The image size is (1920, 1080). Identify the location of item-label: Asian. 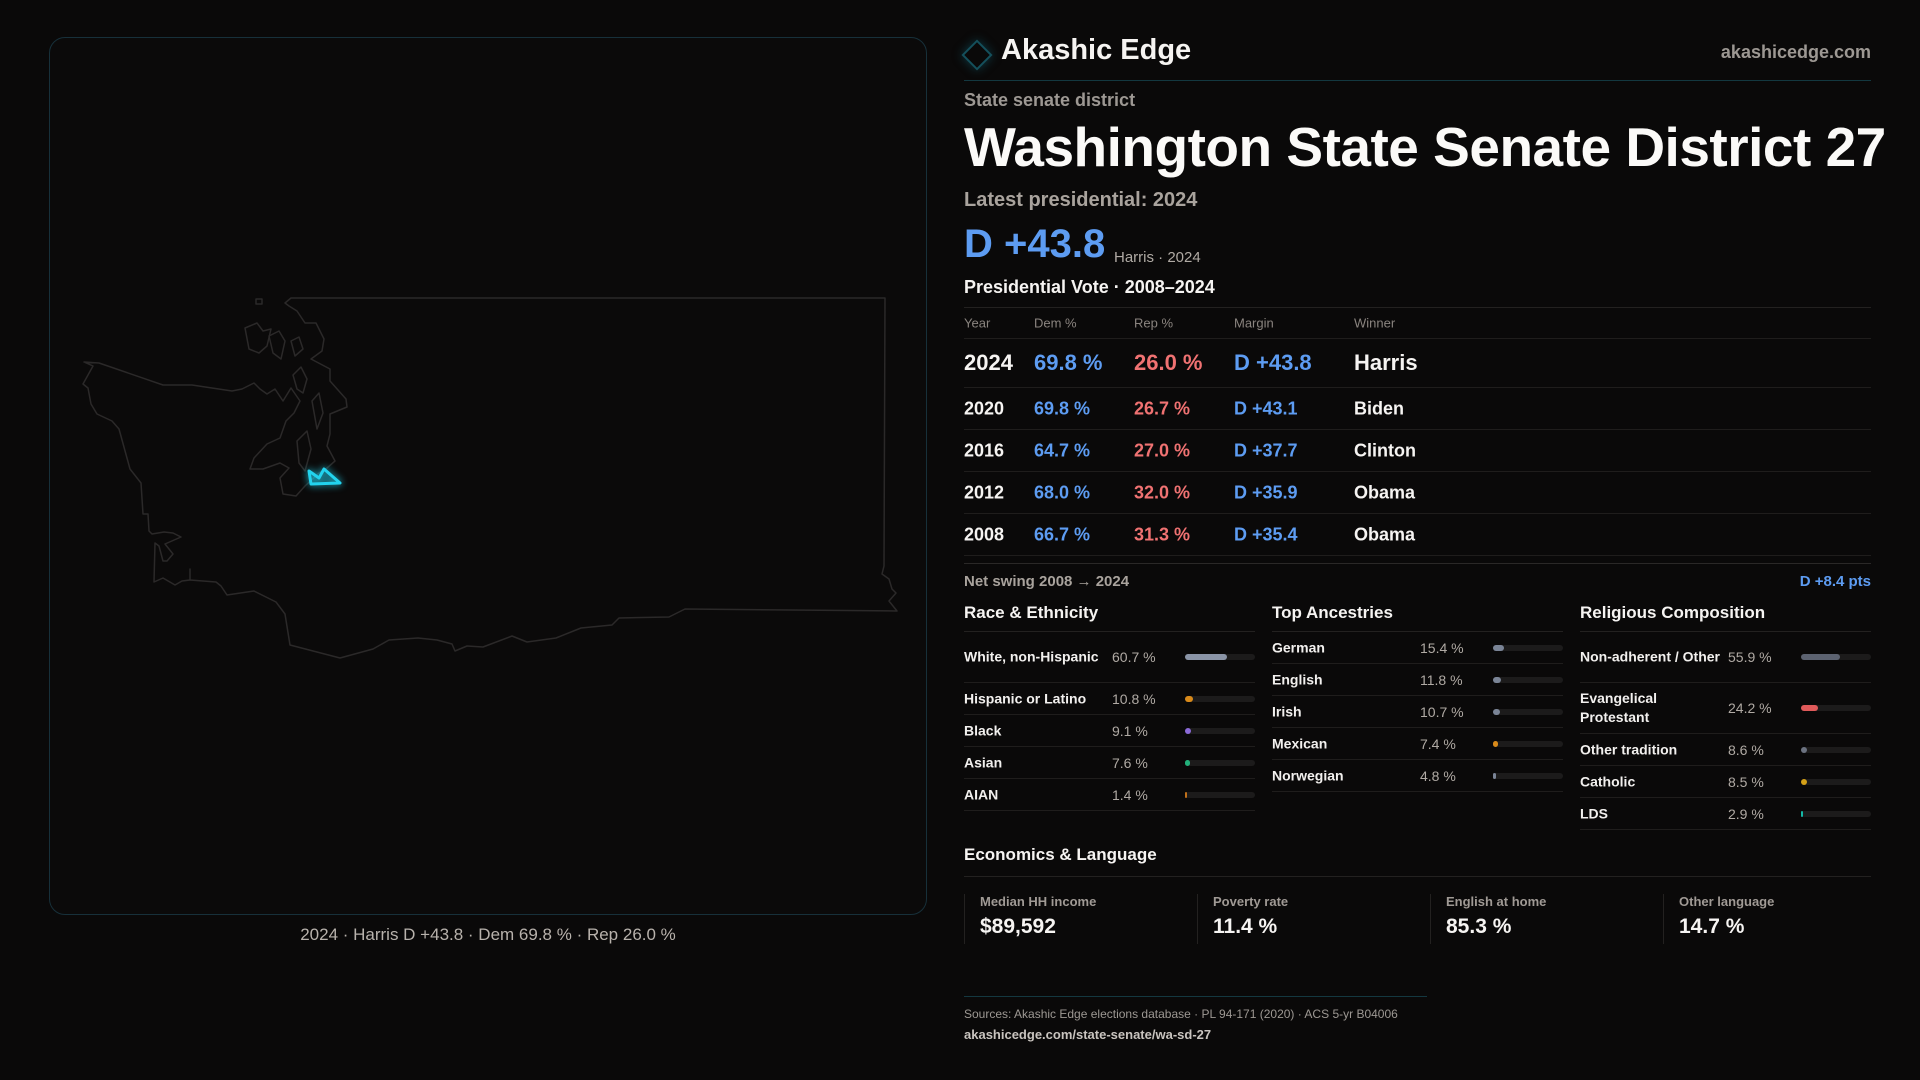
(983, 762).